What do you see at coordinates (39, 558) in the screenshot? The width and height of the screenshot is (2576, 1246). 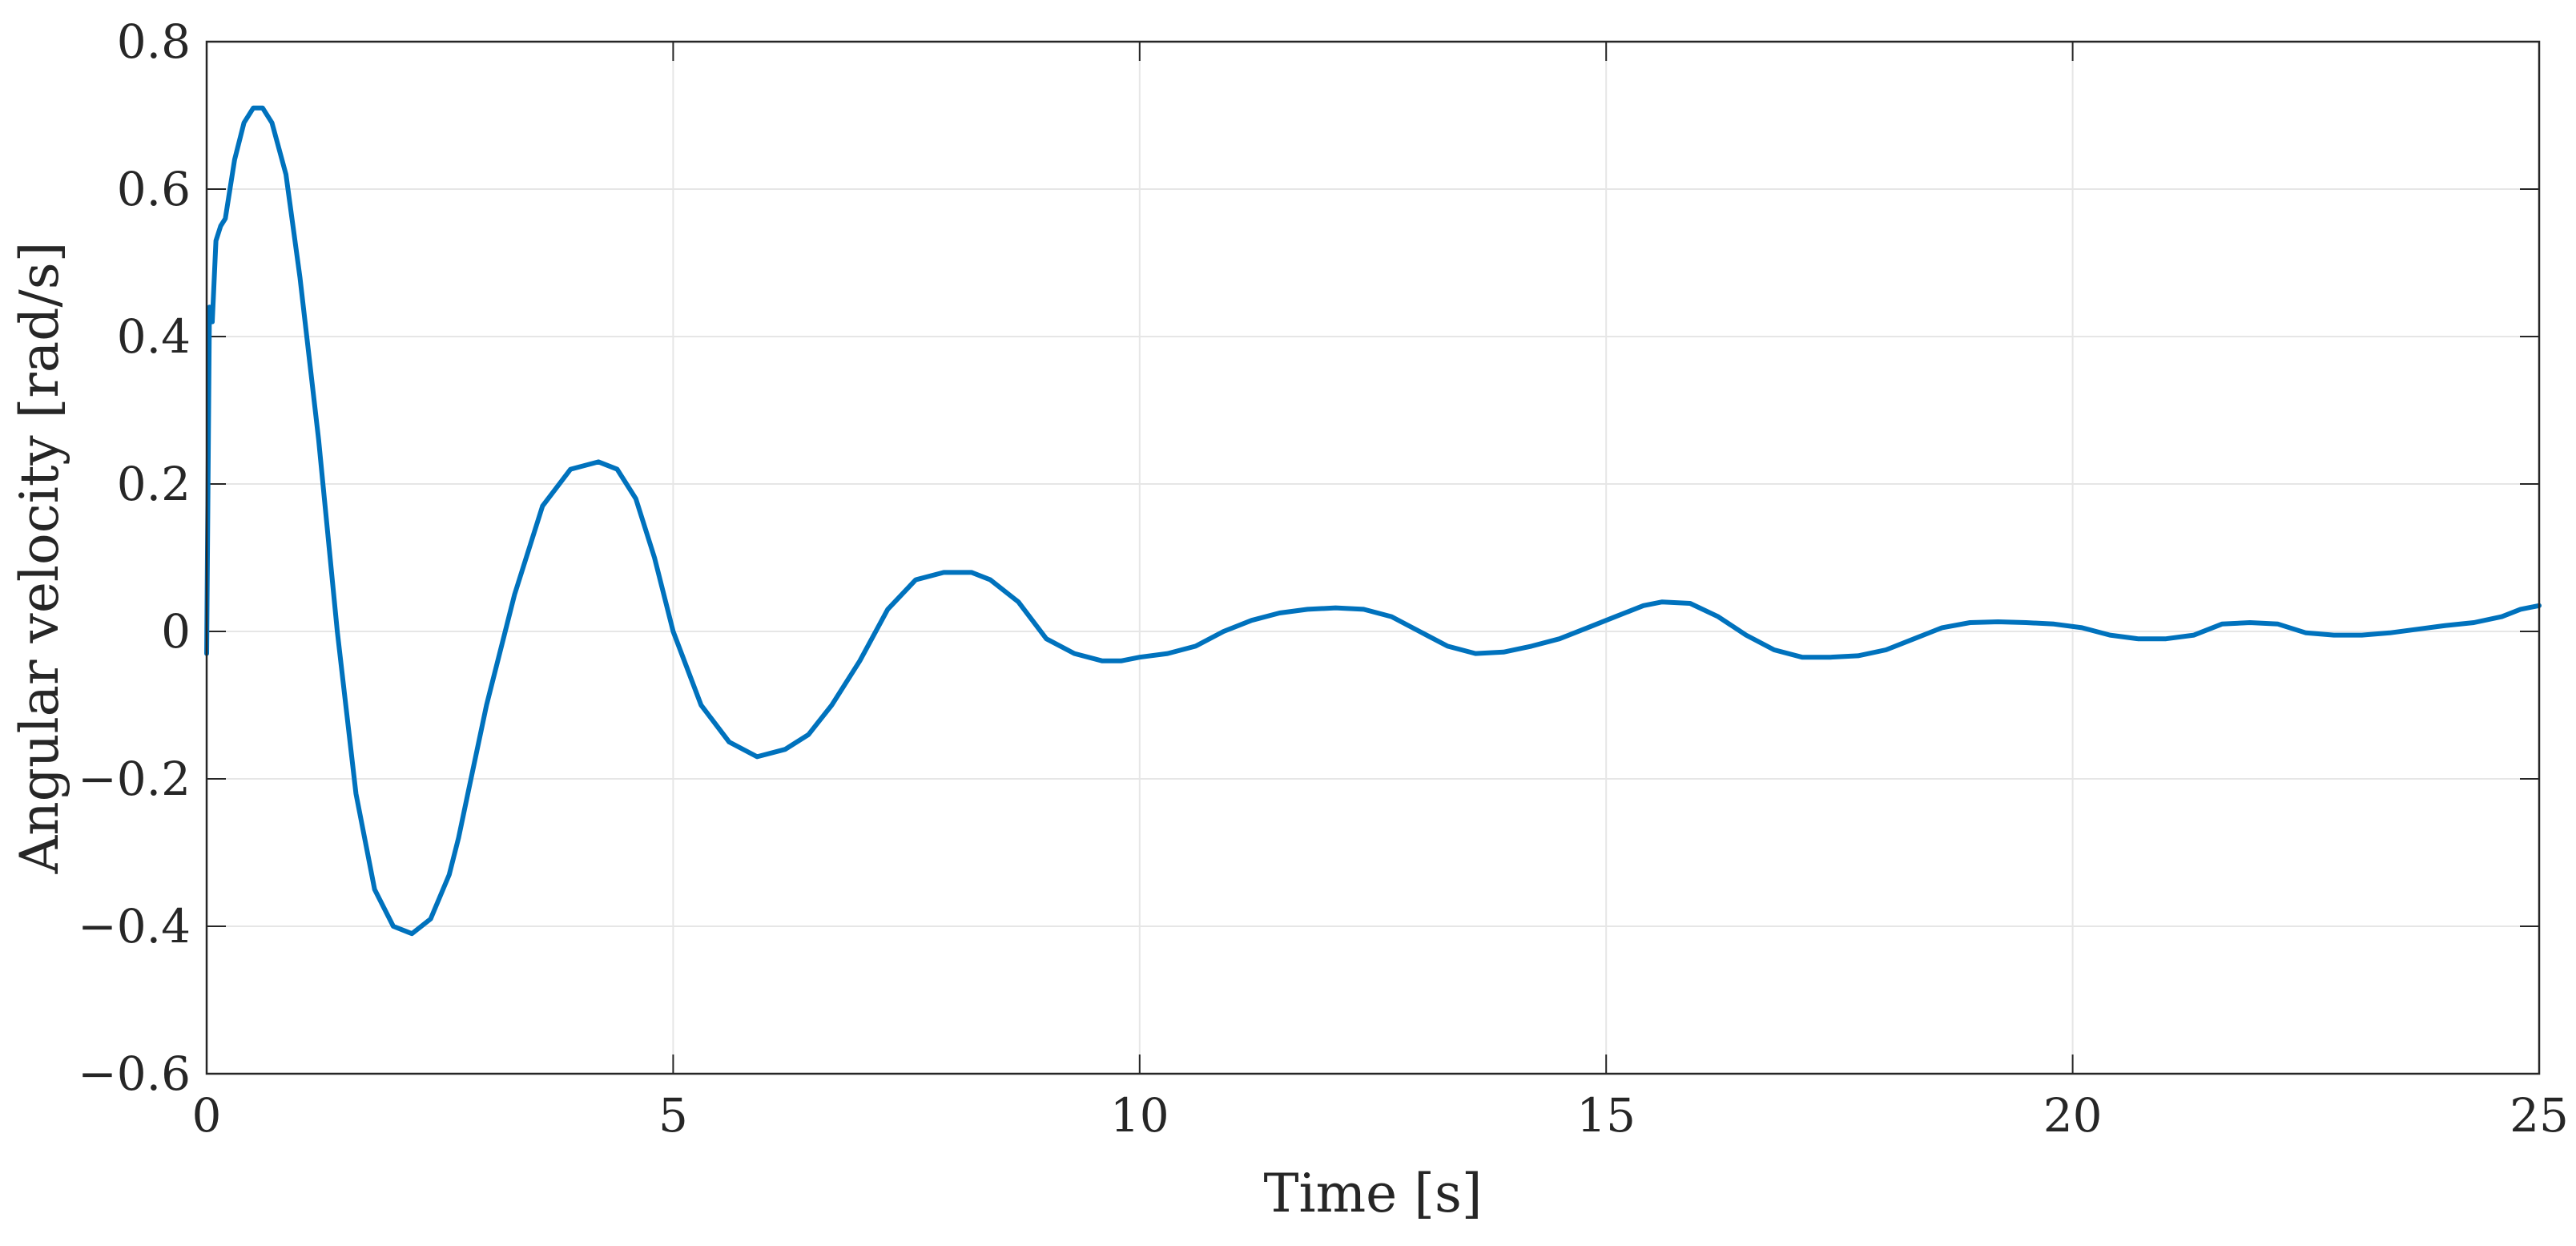 I see `y-axis-label: Angular velocity [rad/s]` at bounding box center [39, 558].